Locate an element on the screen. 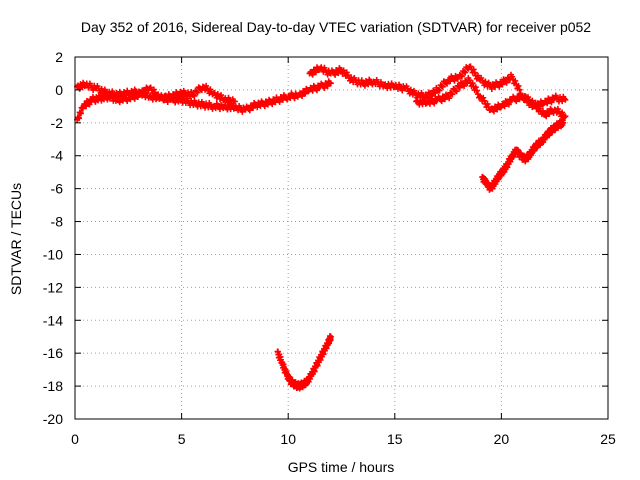 This screenshot has width=640, height=480. y-tick-label: -10 is located at coordinates (53, 254).